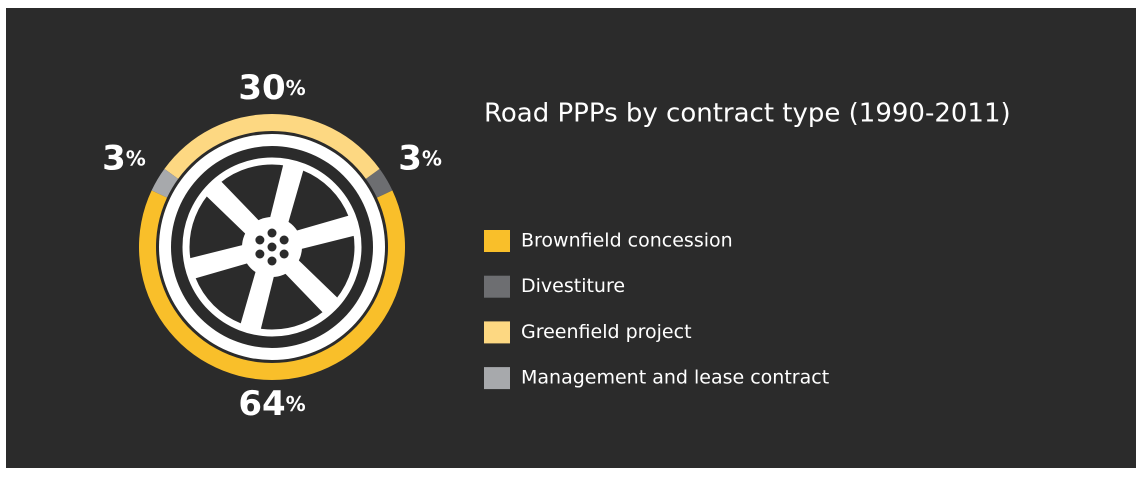 This screenshot has height=480, width=1142. What do you see at coordinates (573, 286) in the screenshot?
I see `legend-label: Divestiture` at bounding box center [573, 286].